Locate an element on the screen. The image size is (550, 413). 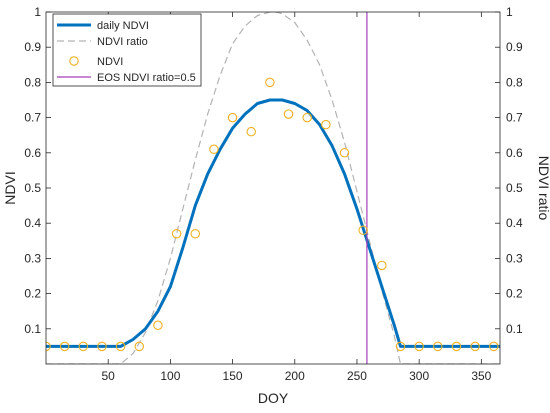
legend-label-daily-ndvi: daily NDVI is located at coordinates (123, 26).